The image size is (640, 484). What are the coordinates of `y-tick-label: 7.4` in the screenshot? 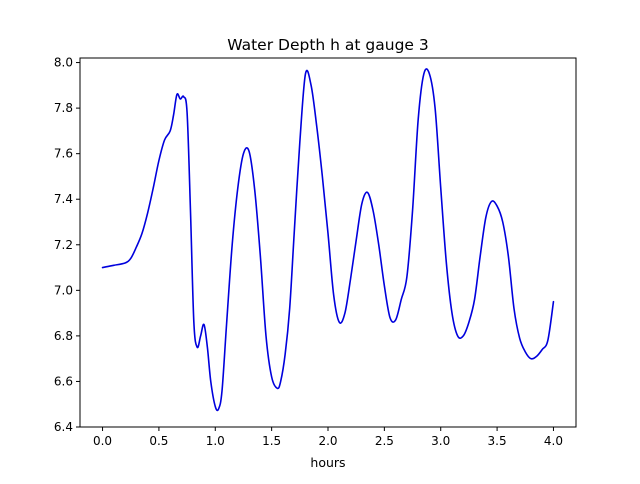 It's located at (63, 199).